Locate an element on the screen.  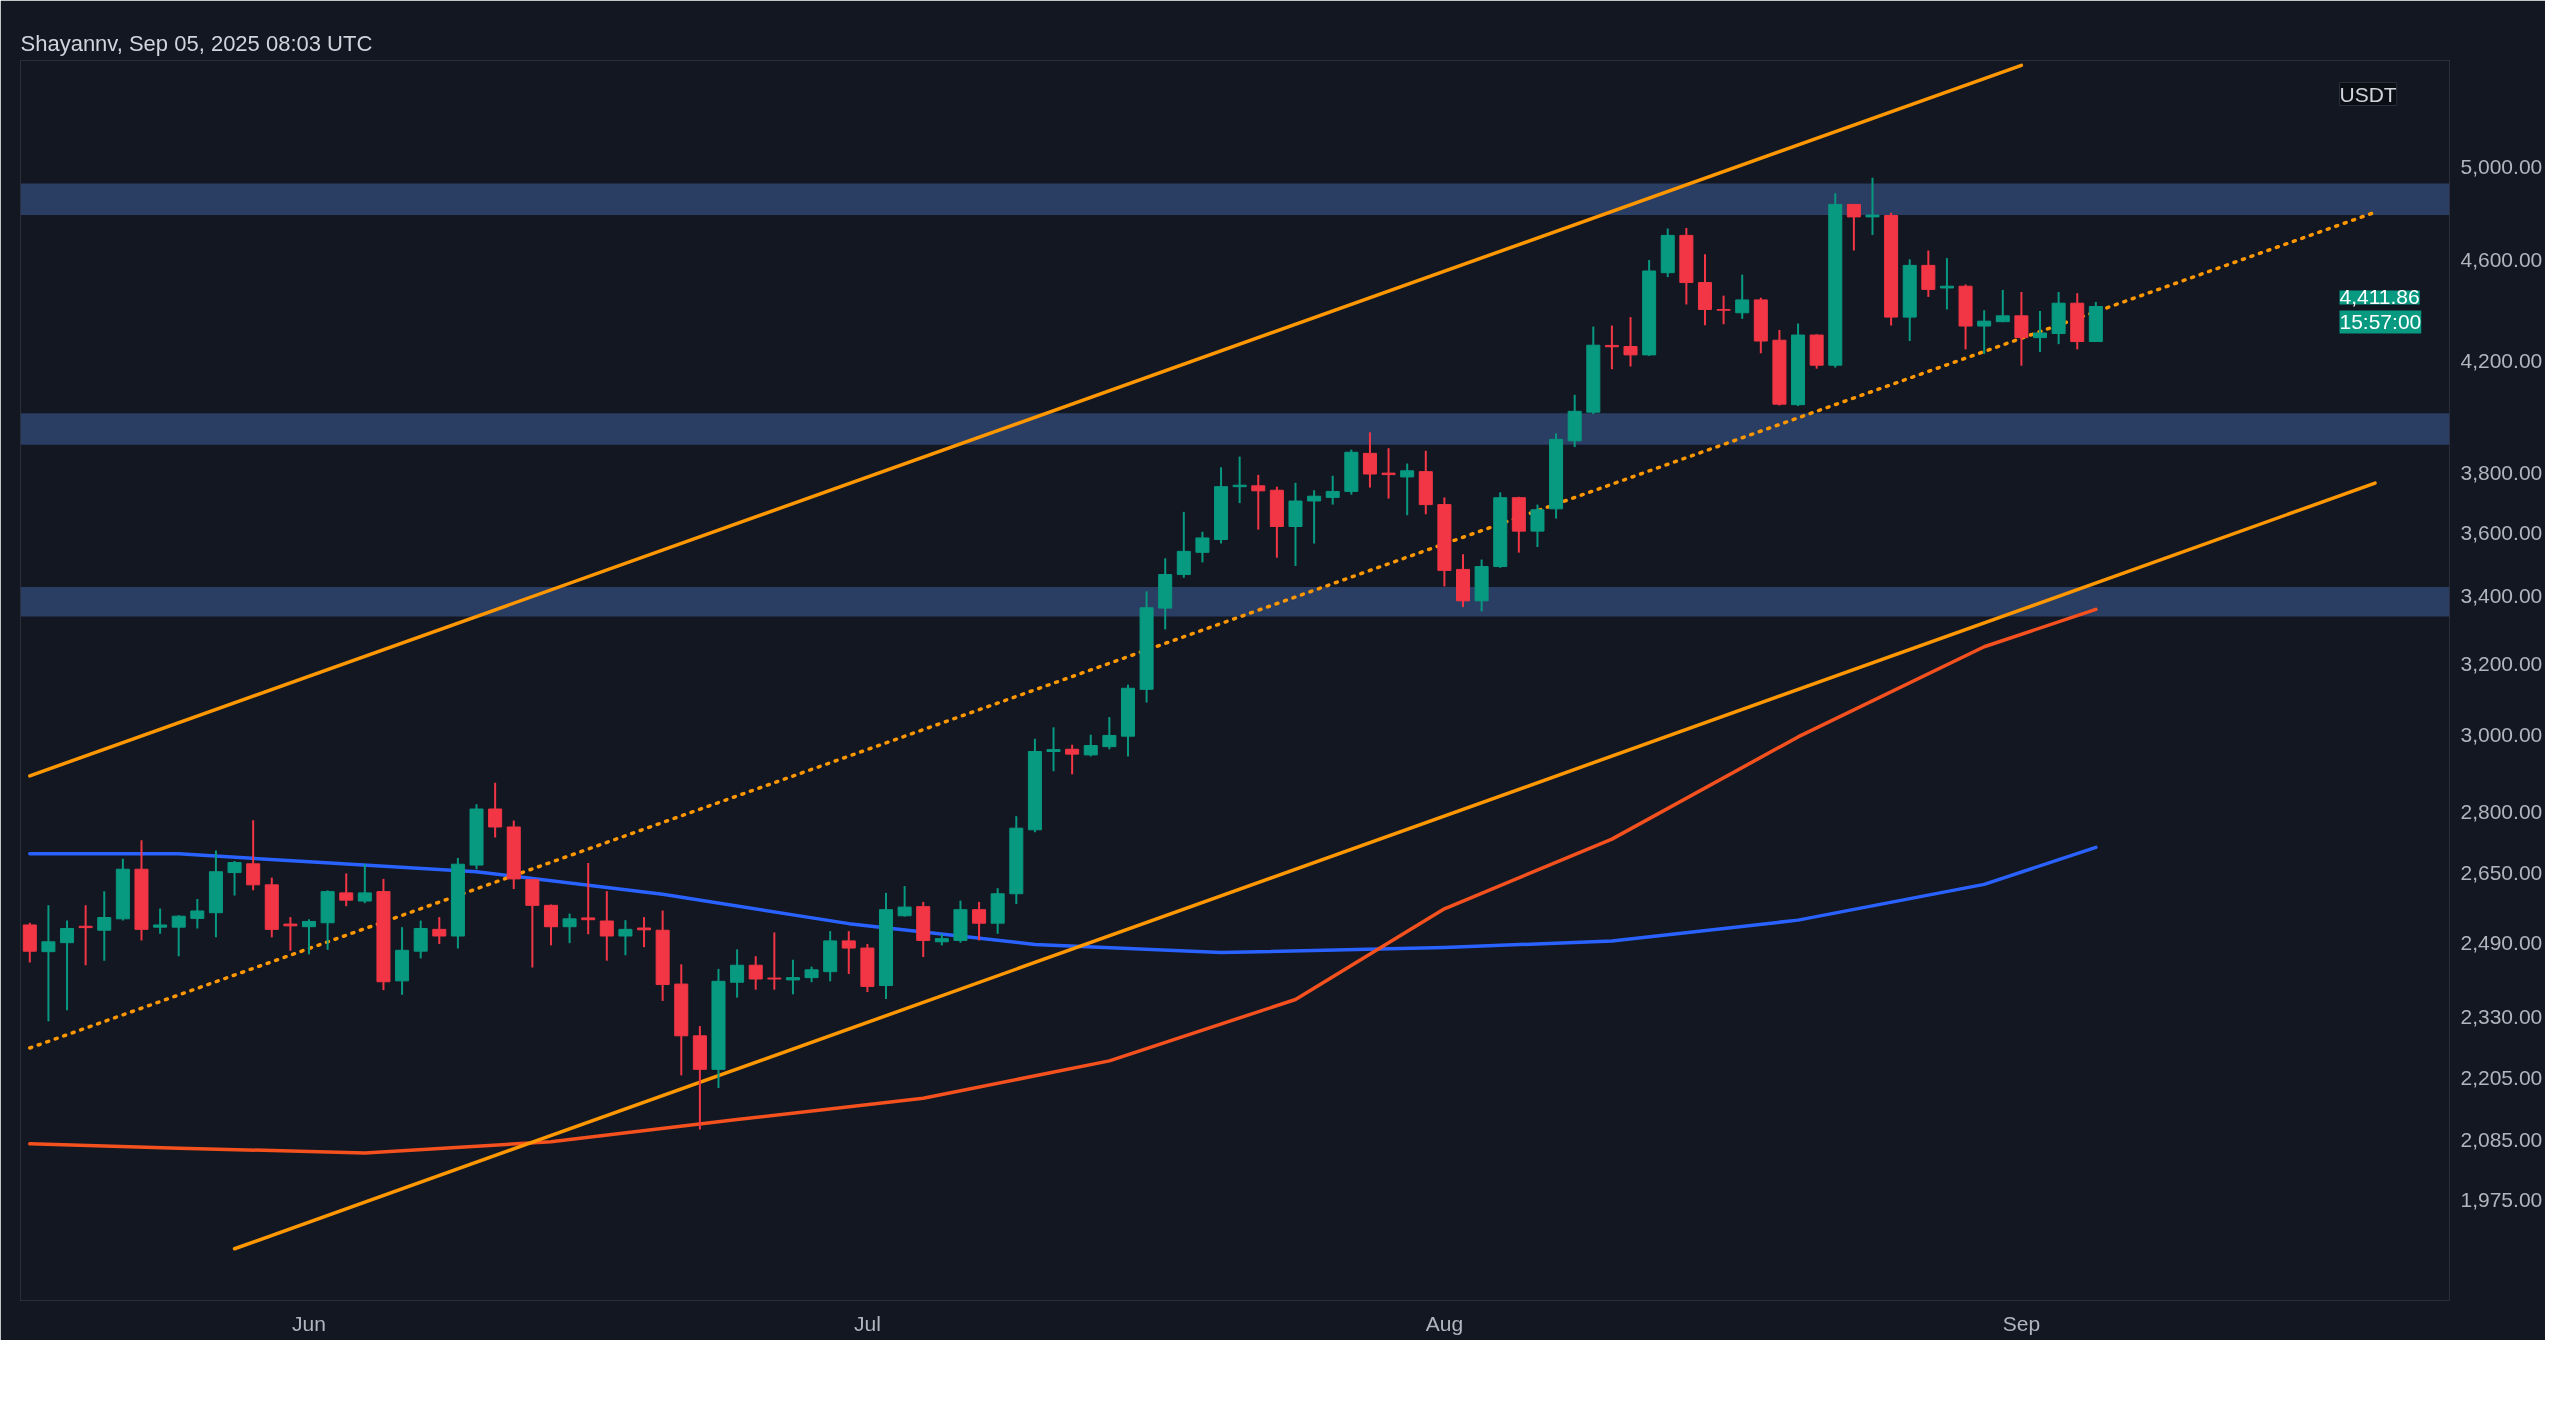
y-tick-label: 2,650.00 is located at coordinates (2501, 873).